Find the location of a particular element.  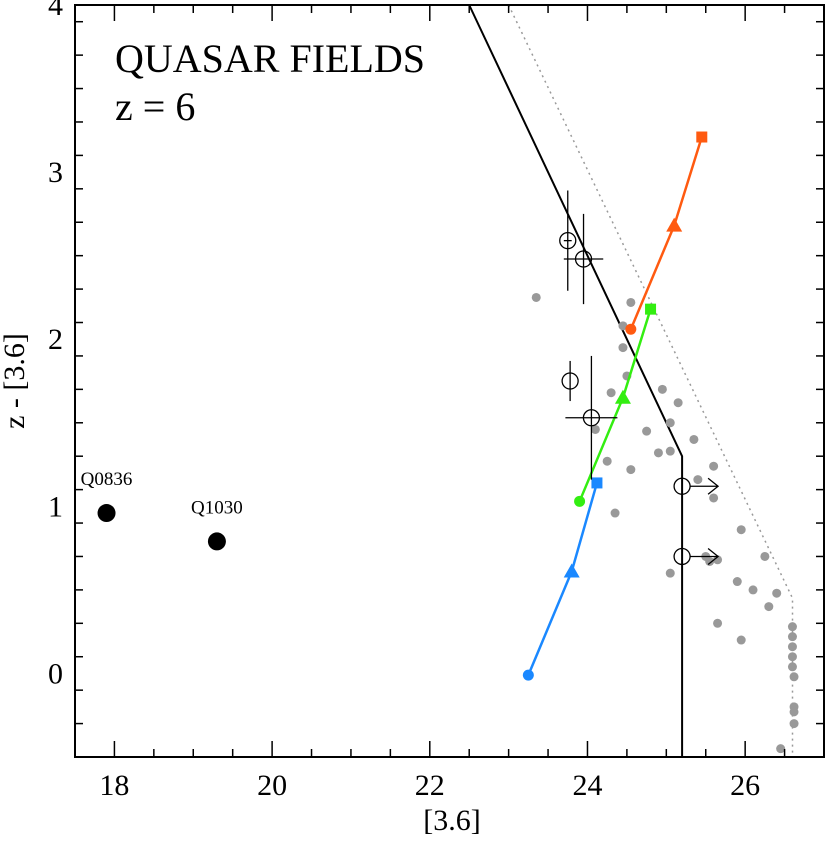

quasar-label: Q0836 is located at coordinates (107, 479).